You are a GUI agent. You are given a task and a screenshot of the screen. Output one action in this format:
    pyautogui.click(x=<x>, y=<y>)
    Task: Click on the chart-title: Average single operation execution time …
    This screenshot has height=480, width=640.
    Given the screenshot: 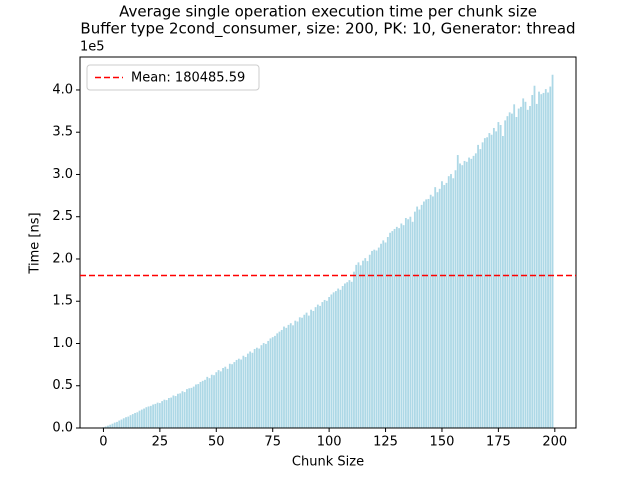 What is the action you would take?
    pyautogui.click(x=328, y=12)
    